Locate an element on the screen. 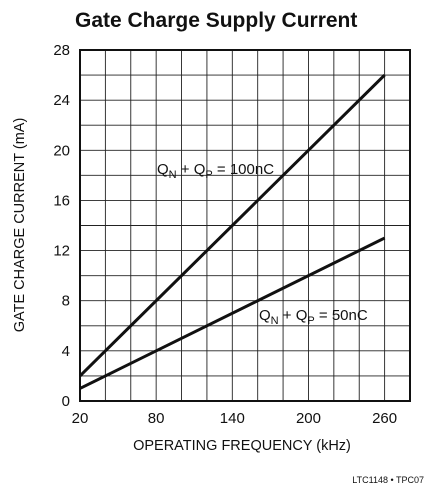 This screenshot has width=426, height=487. series-label-50nc-q: Q is located at coordinates (265, 315).